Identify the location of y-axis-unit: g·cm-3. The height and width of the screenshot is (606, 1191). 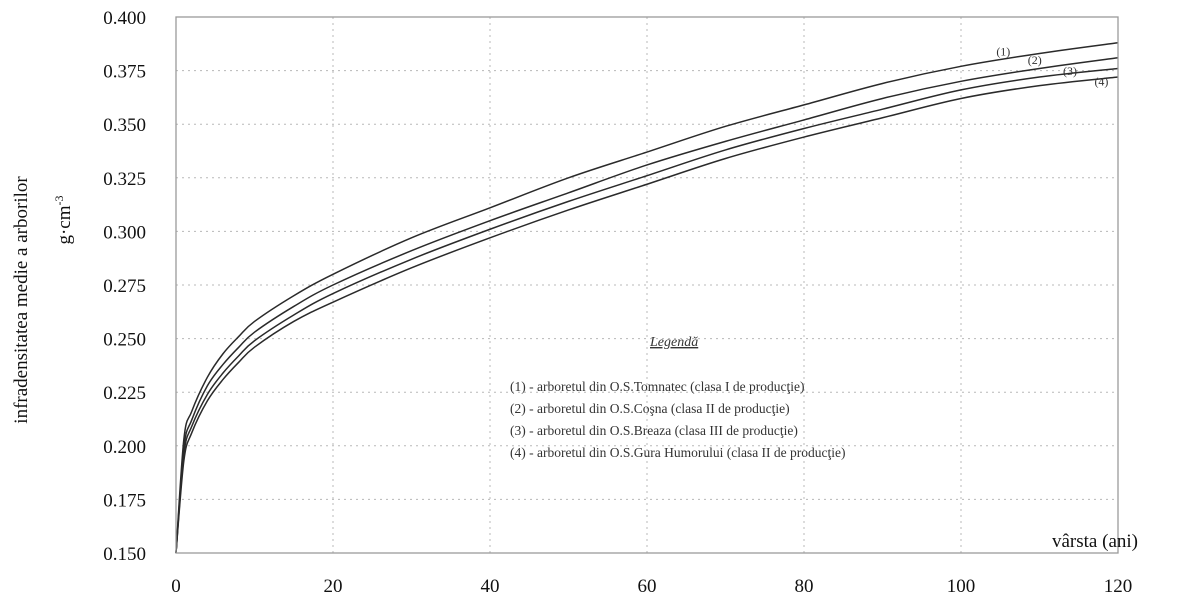
(63, 219).